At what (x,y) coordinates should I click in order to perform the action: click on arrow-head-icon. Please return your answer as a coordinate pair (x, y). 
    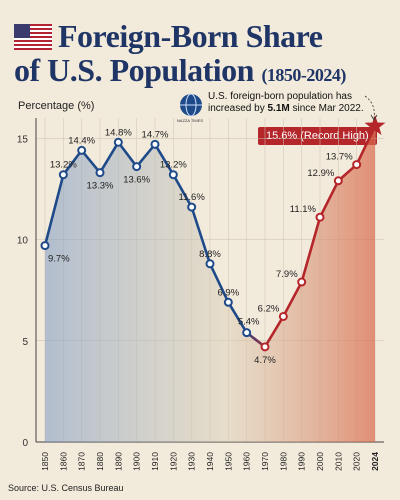
    Looking at the image, I should click on (374, 117).